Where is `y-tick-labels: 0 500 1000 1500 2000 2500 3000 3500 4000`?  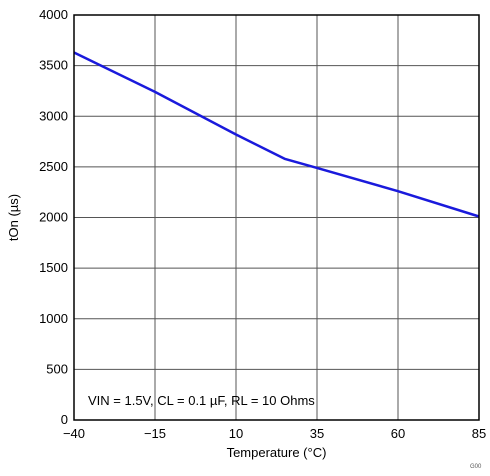 y-tick-labels: 0 500 1000 1500 2000 2500 3000 3500 4000 is located at coordinates (53, 217).